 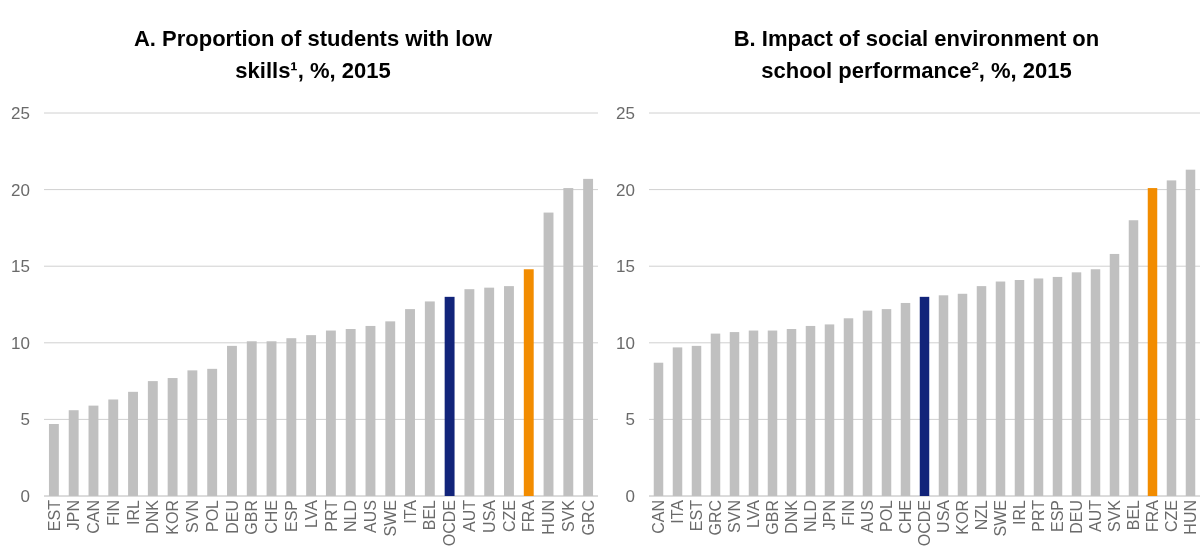 What do you see at coordinates (982, 515) in the screenshot?
I see `x-tick-label: NZL` at bounding box center [982, 515].